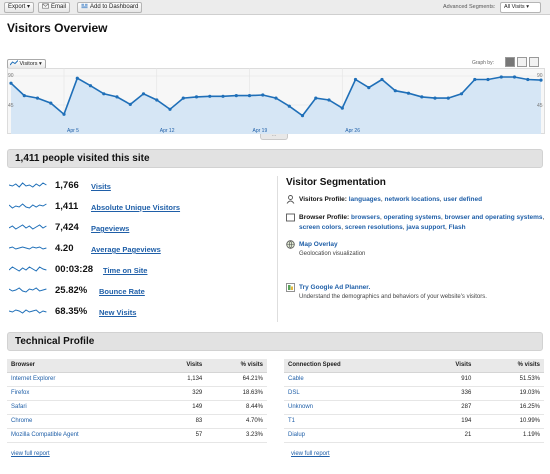 The image size is (550, 474). I want to click on java-support-link: java support, so click(425, 227).